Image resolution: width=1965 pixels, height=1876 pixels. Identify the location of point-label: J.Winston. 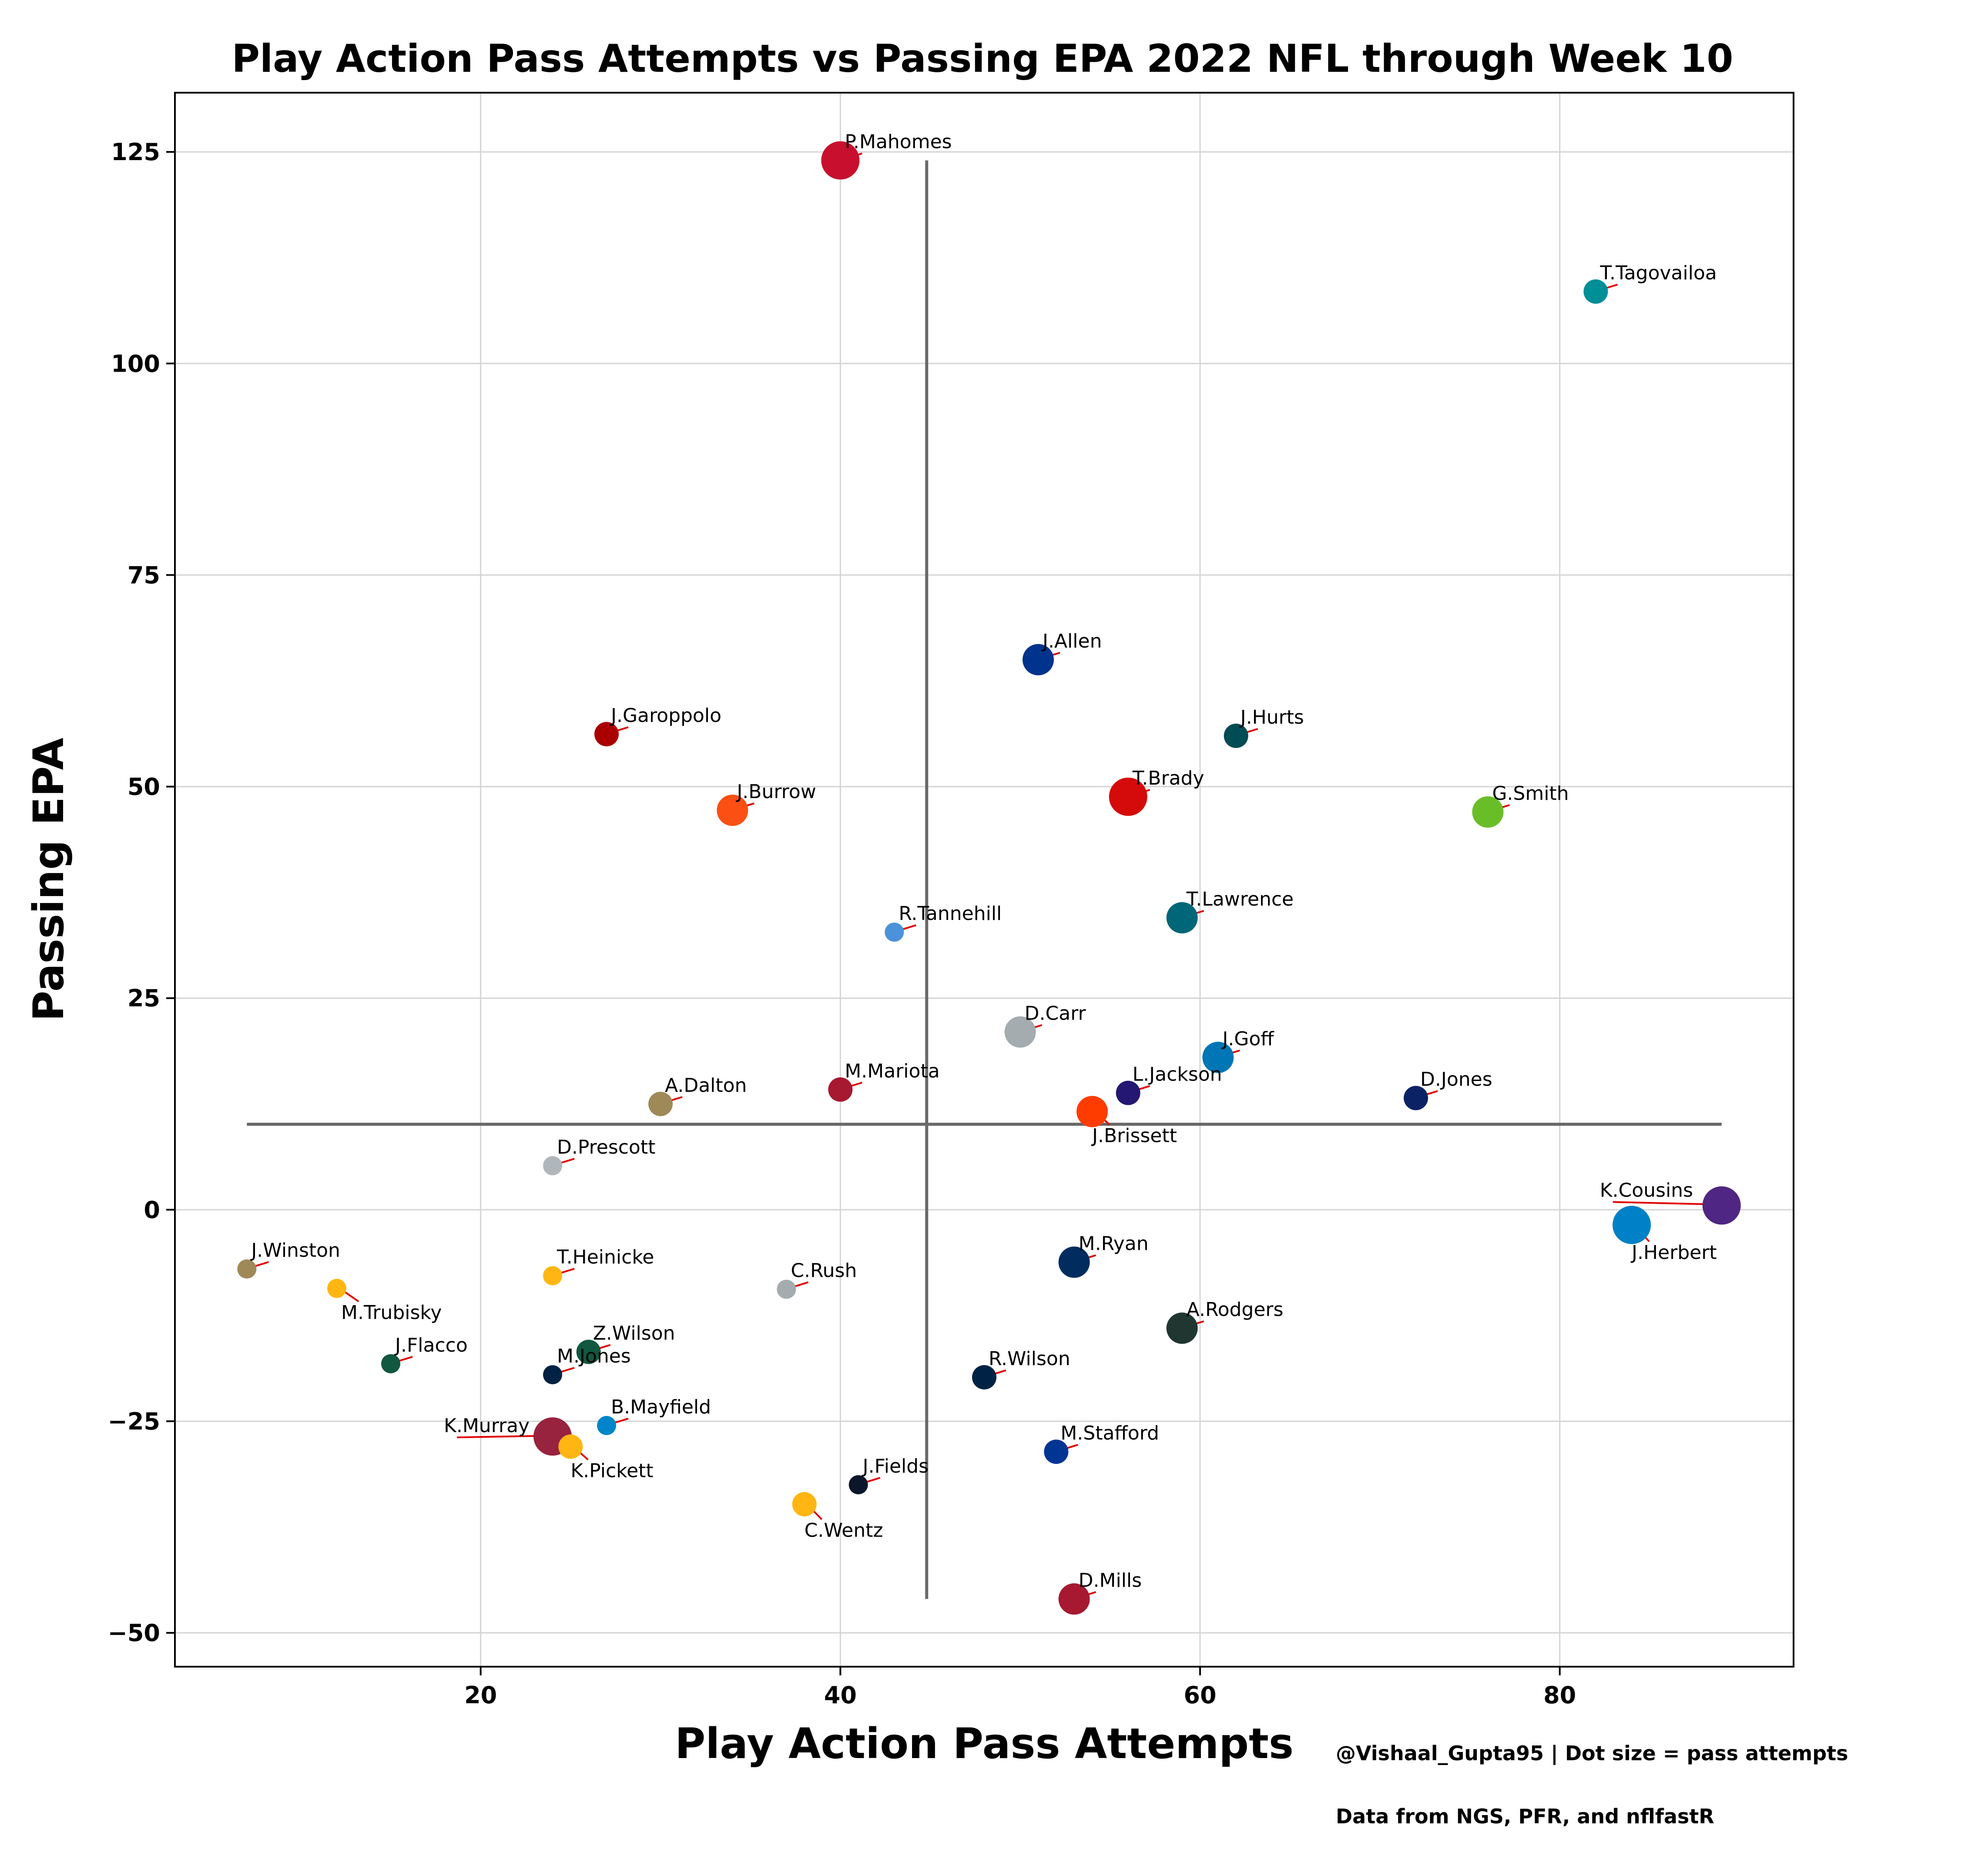
(295, 1251).